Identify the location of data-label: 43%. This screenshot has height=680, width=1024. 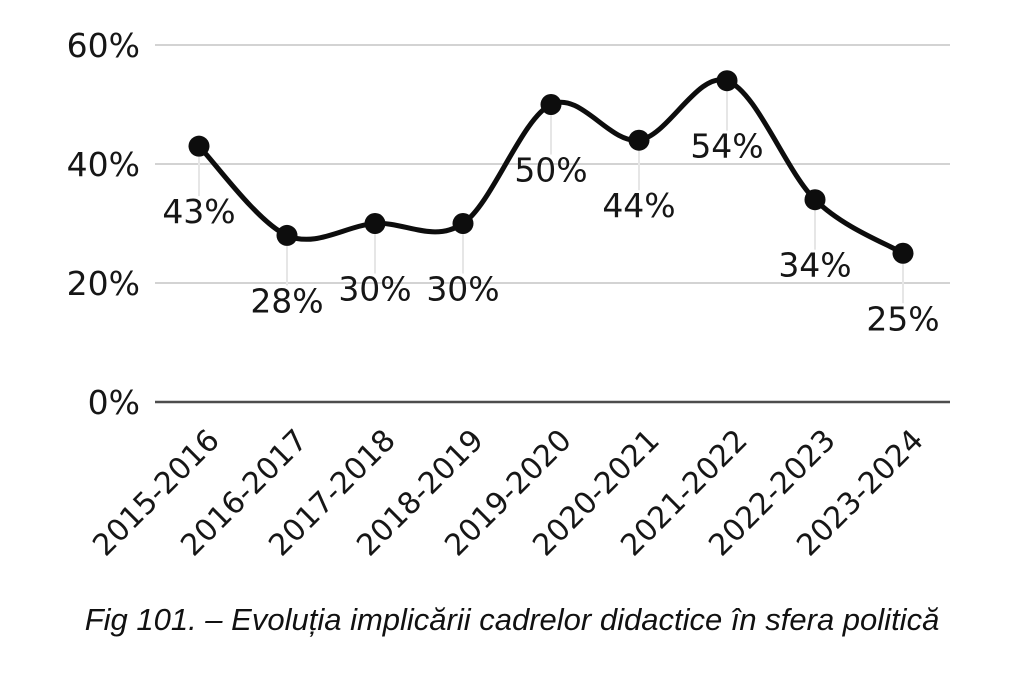
(198, 211).